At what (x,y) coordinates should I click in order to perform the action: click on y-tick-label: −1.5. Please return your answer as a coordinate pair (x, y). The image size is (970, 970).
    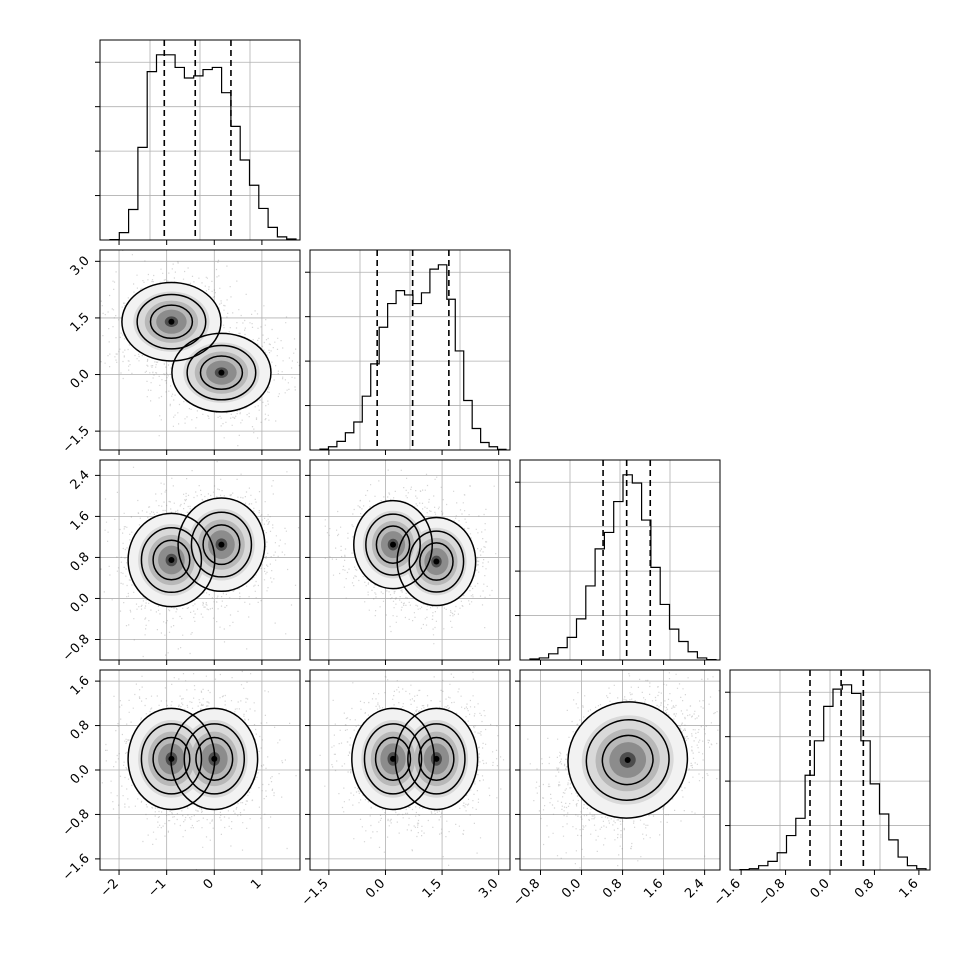
    Looking at the image, I should click on (76, 439).